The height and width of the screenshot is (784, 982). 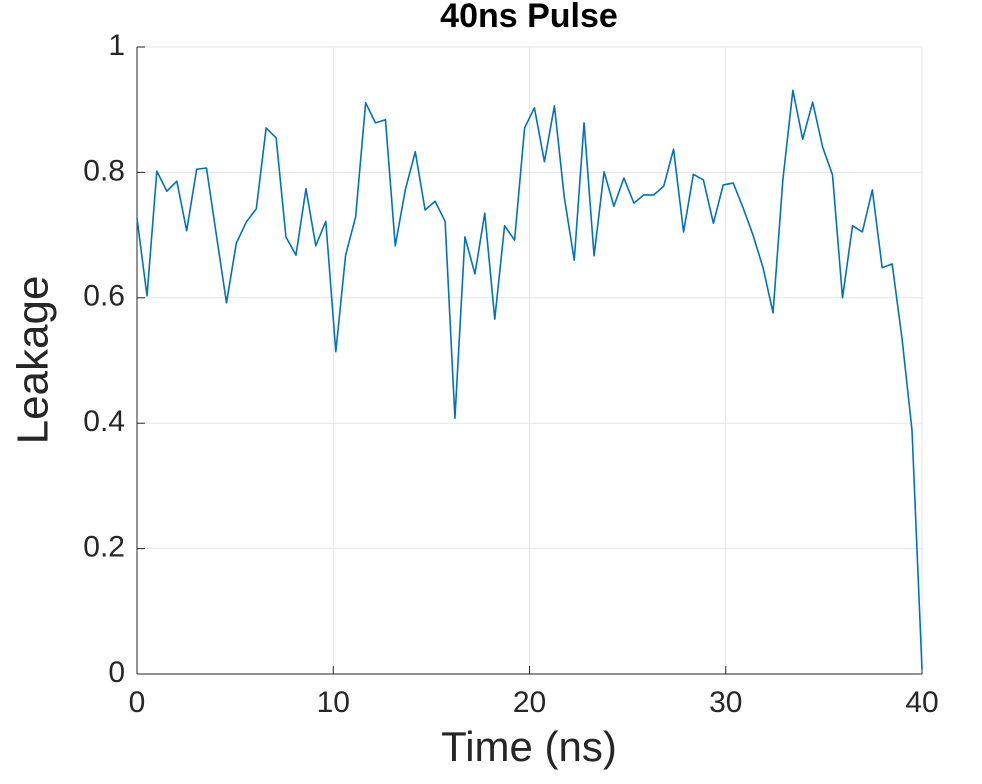 What do you see at coordinates (137, 702) in the screenshot?
I see `x-tick-label: 0` at bounding box center [137, 702].